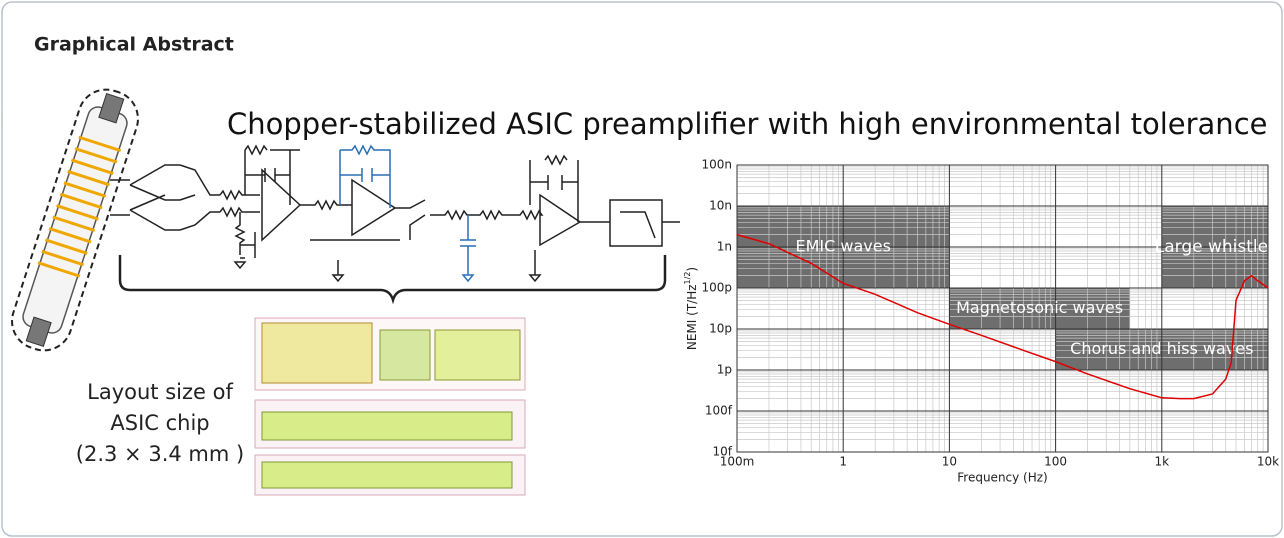 The width and height of the screenshot is (1284, 538). Describe the element at coordinates (1162, 462) in the screenshot. I see `x-tick-label: 1k` at that location.